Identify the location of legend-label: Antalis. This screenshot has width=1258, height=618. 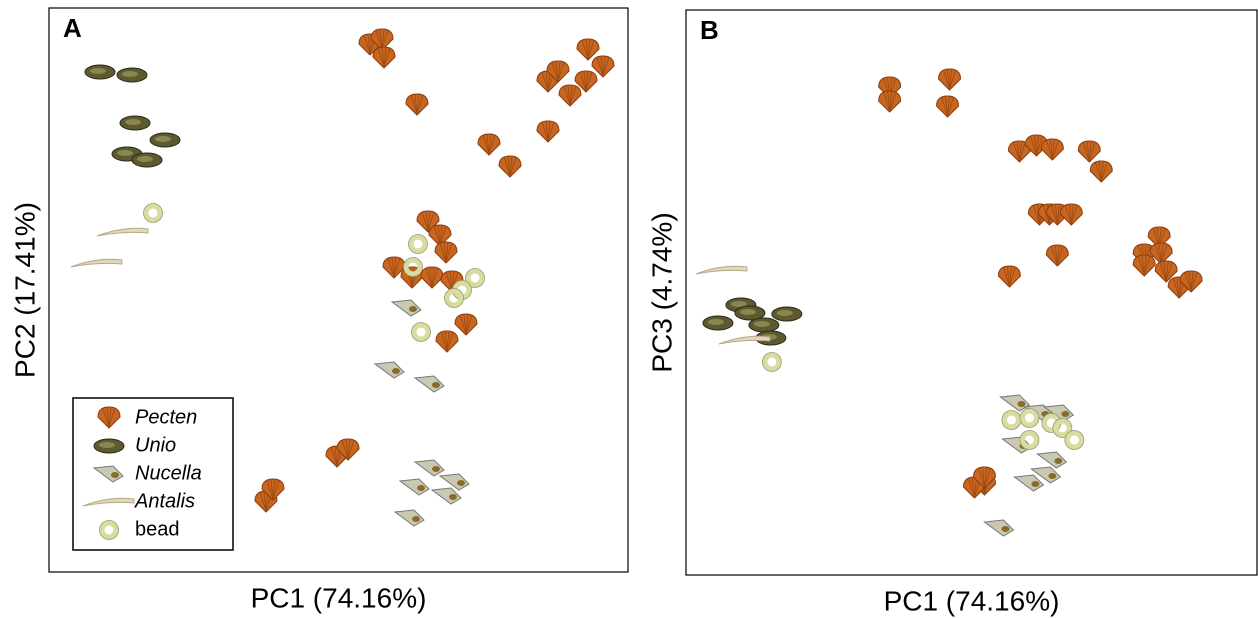
(164, 501).